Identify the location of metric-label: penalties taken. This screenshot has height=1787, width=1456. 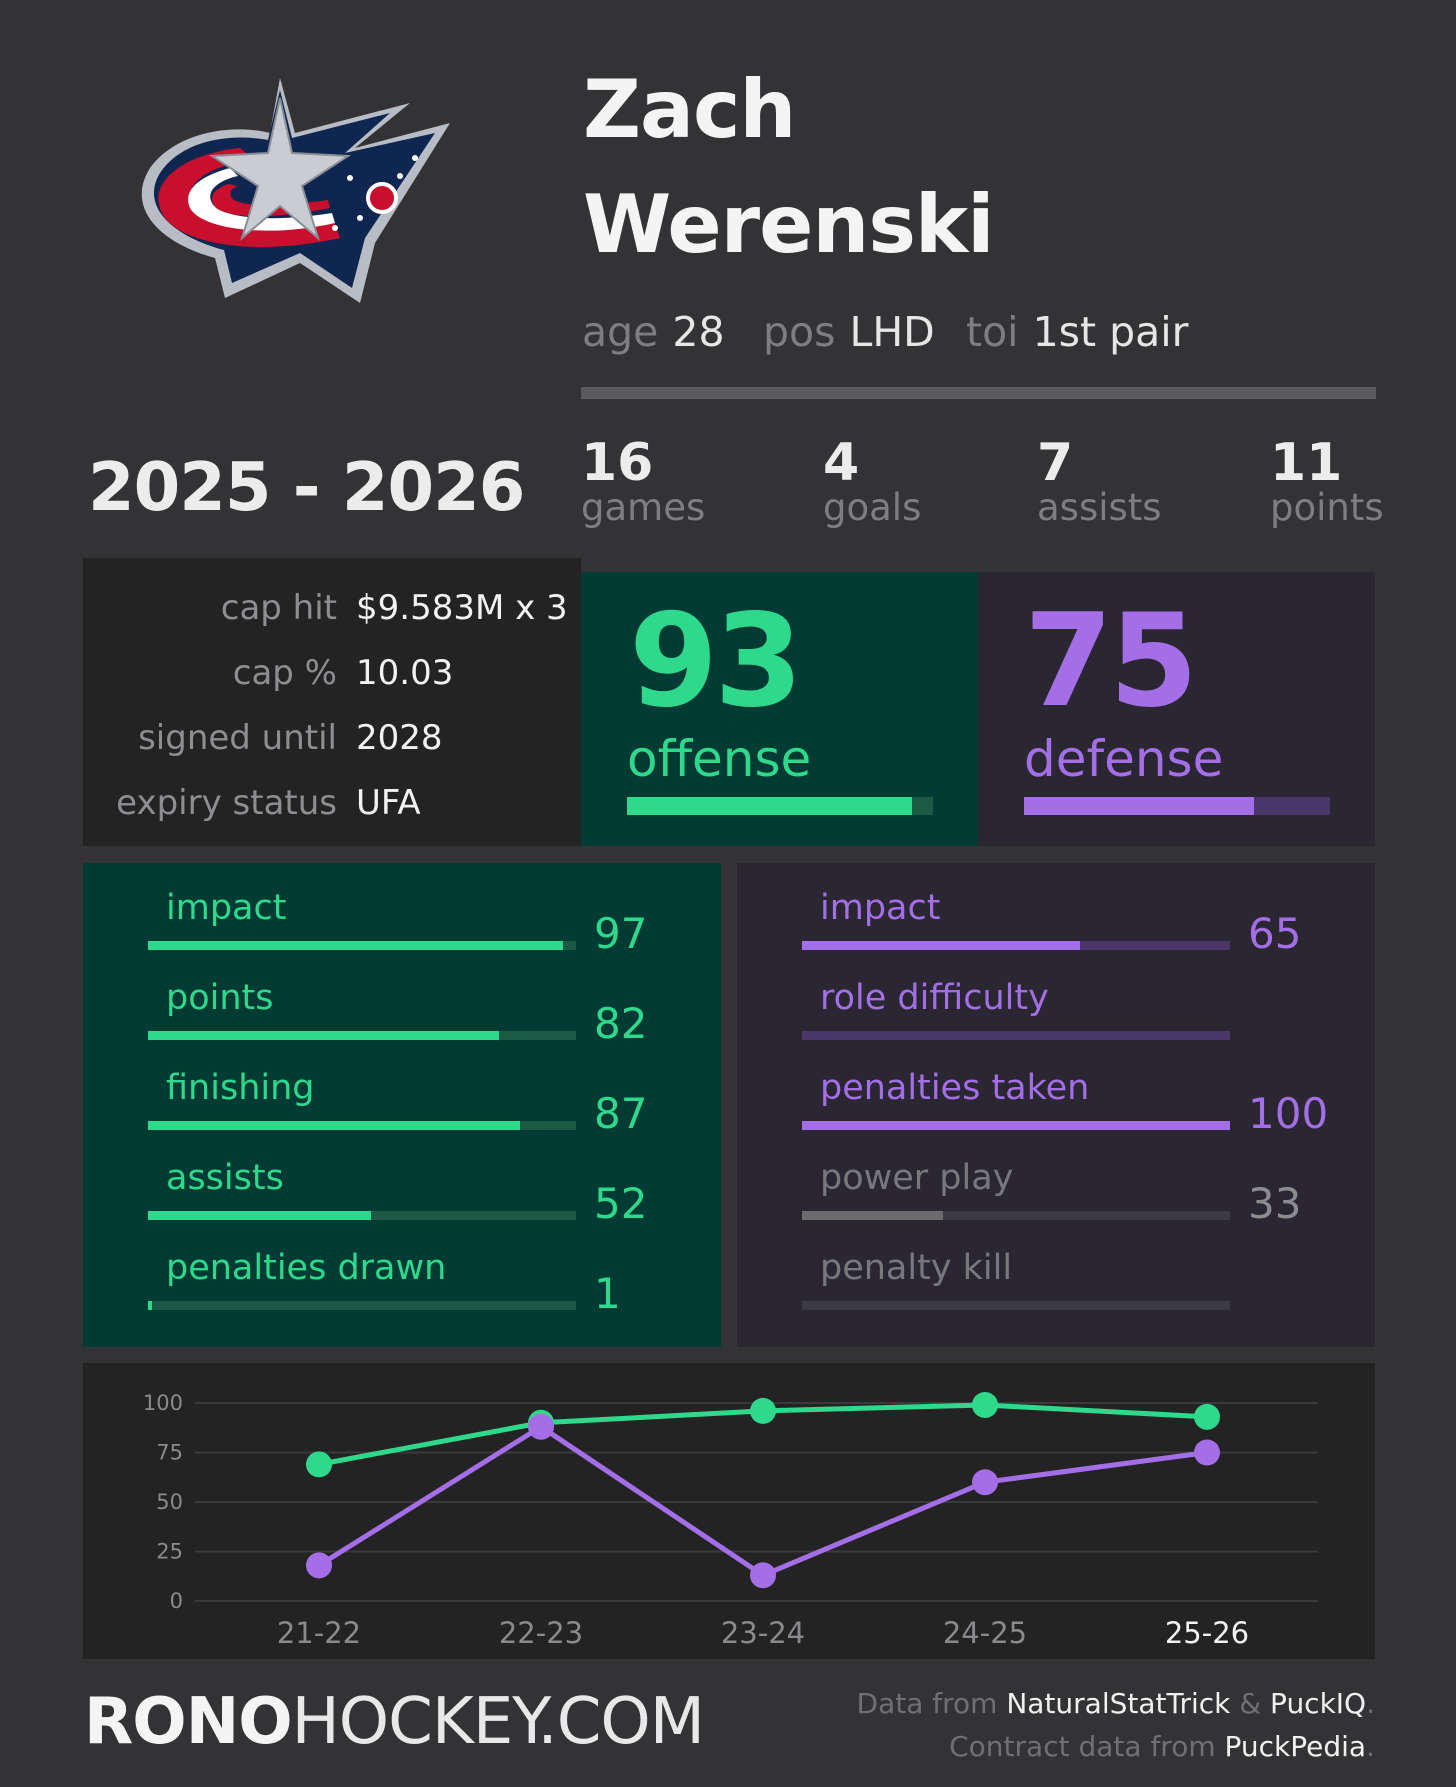
(955, 1088).